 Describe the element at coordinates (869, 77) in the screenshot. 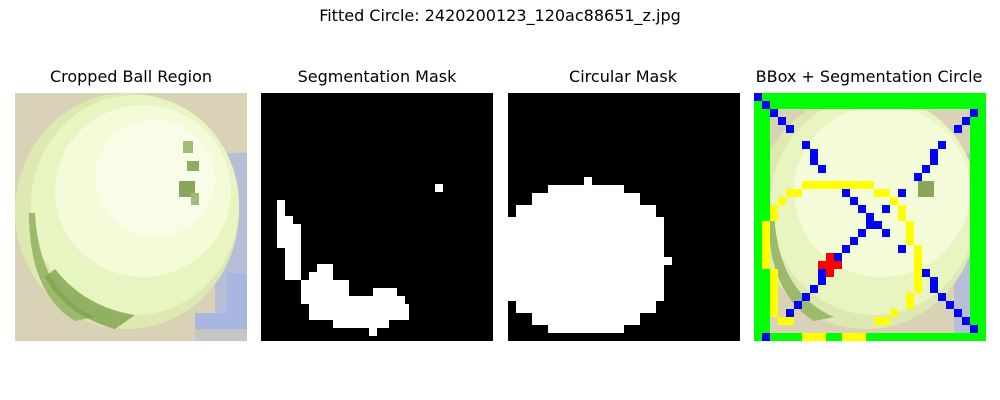

I see `panel-title-overlay: BBox + Segmentation Circle` at that location.